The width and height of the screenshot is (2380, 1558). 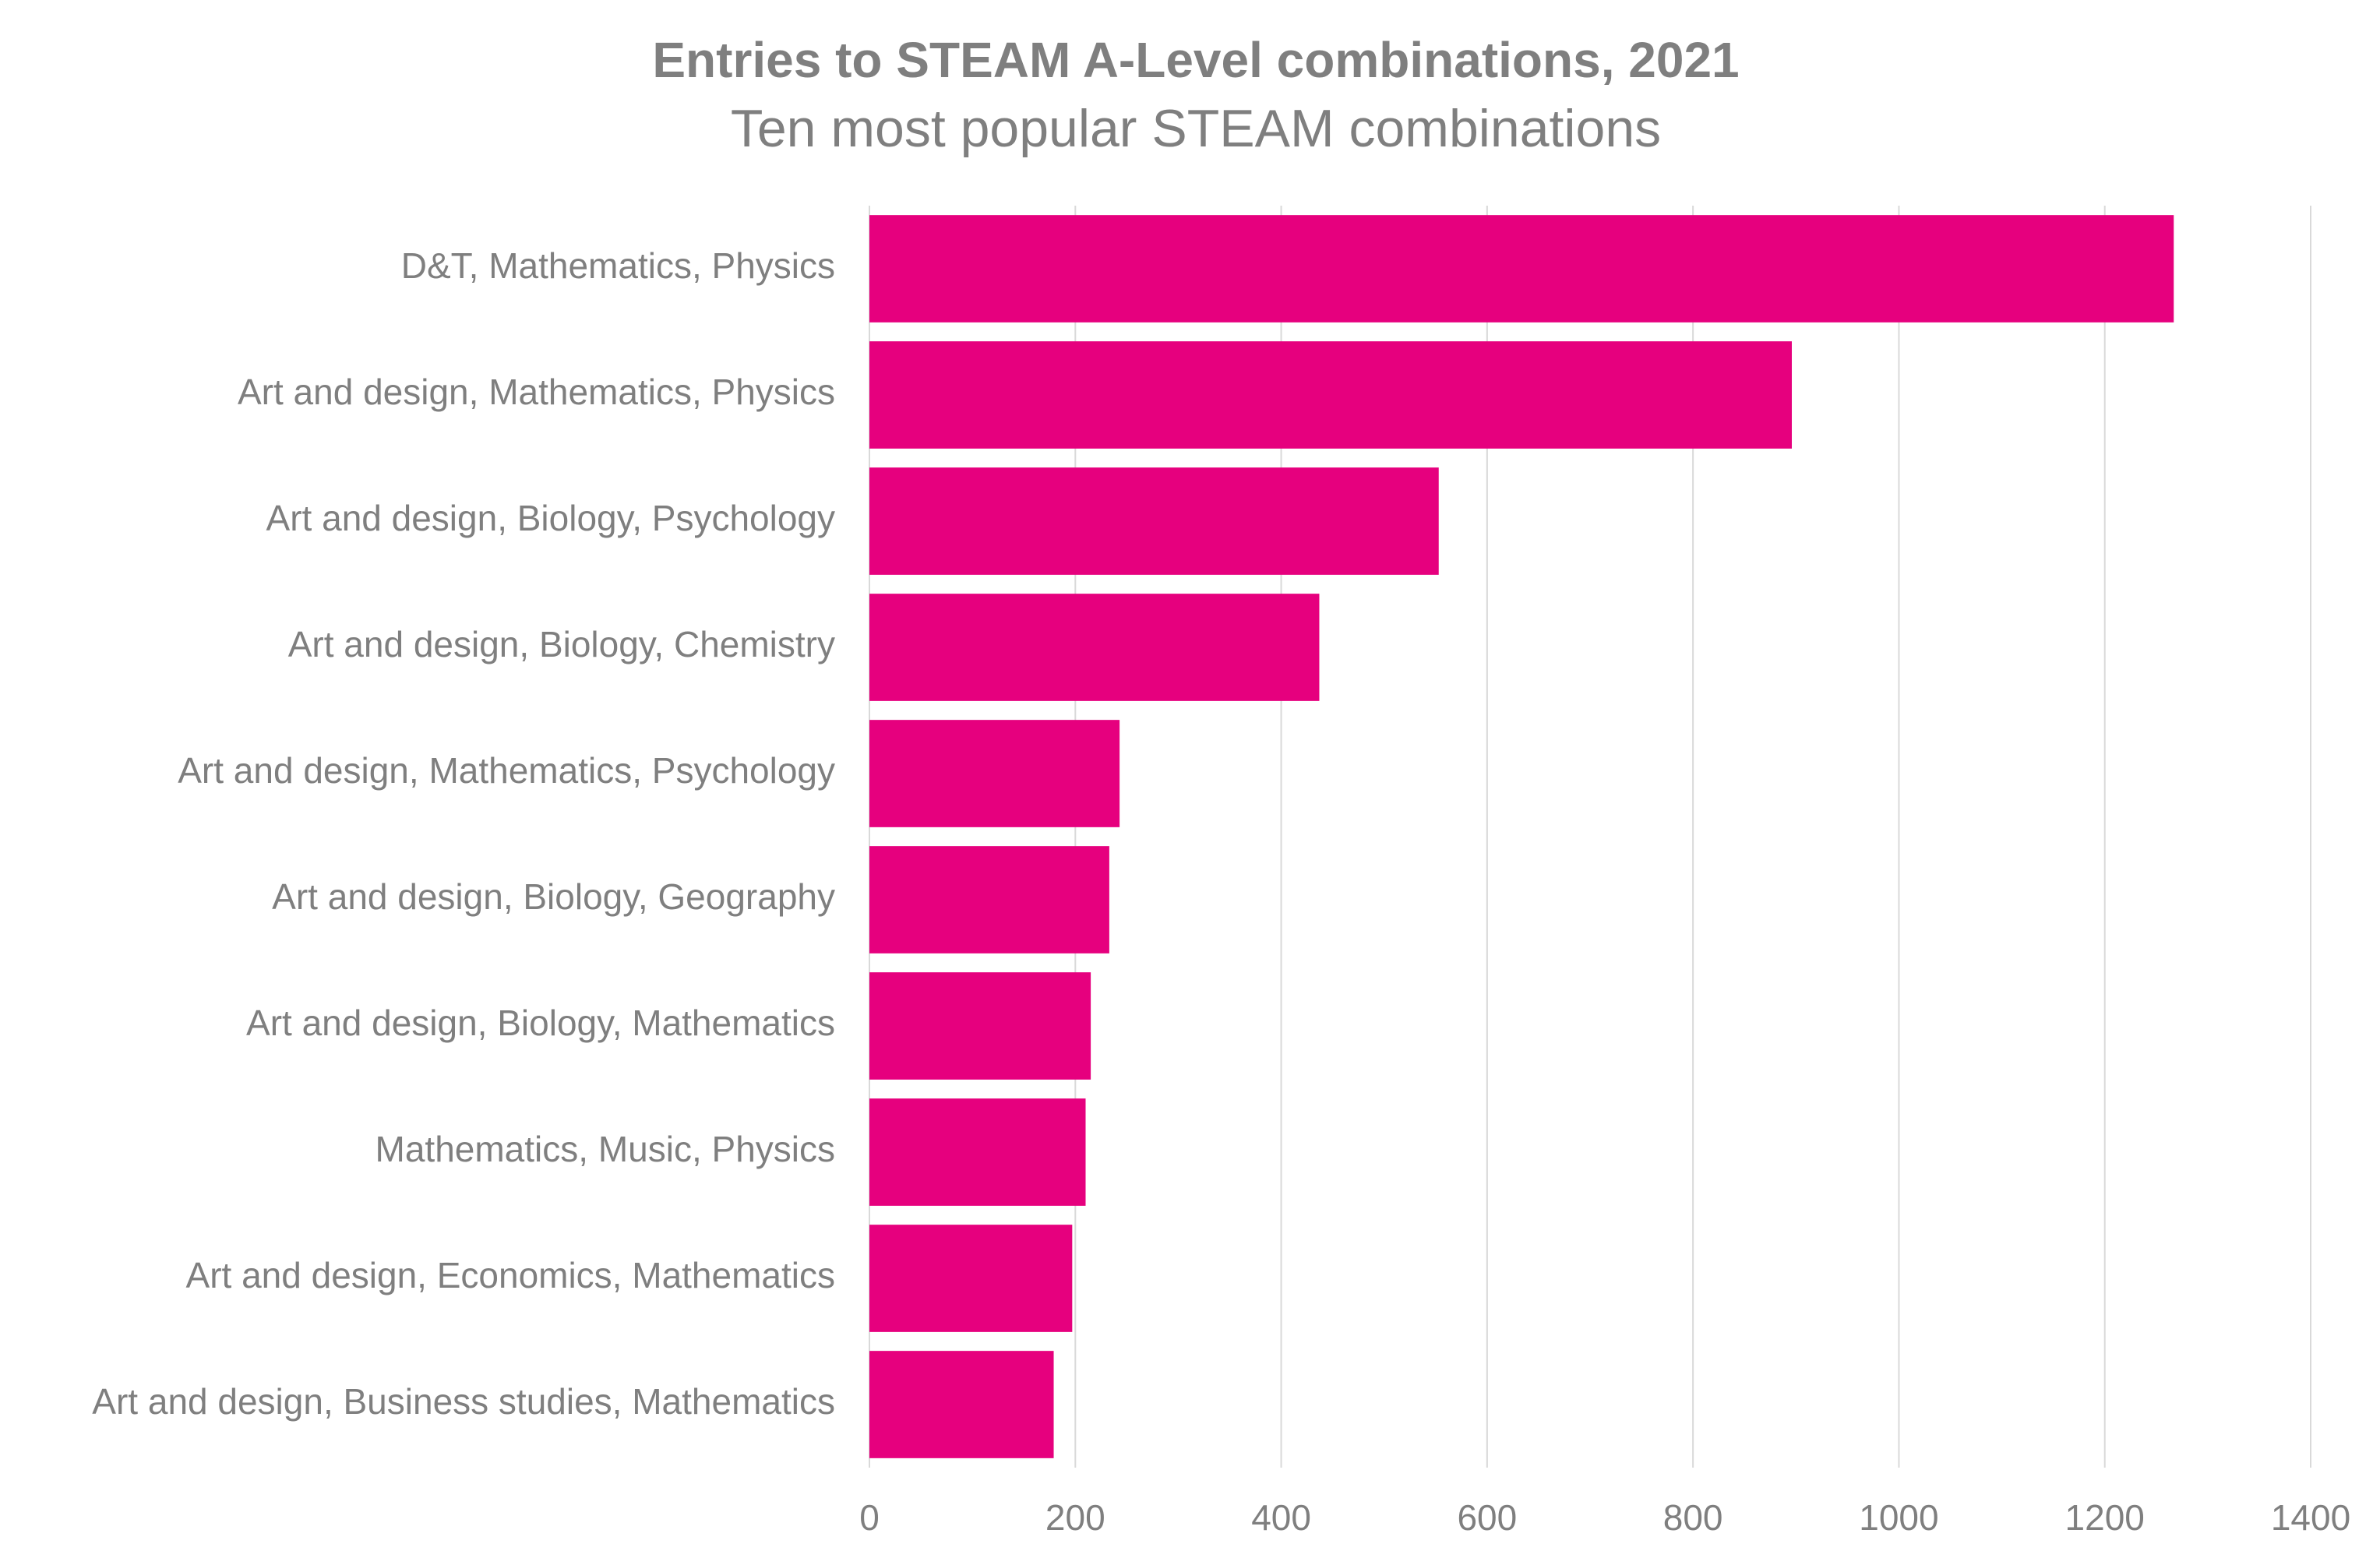 I want to click on x-tick-label: 1400, so click(x=2310, y=1518).